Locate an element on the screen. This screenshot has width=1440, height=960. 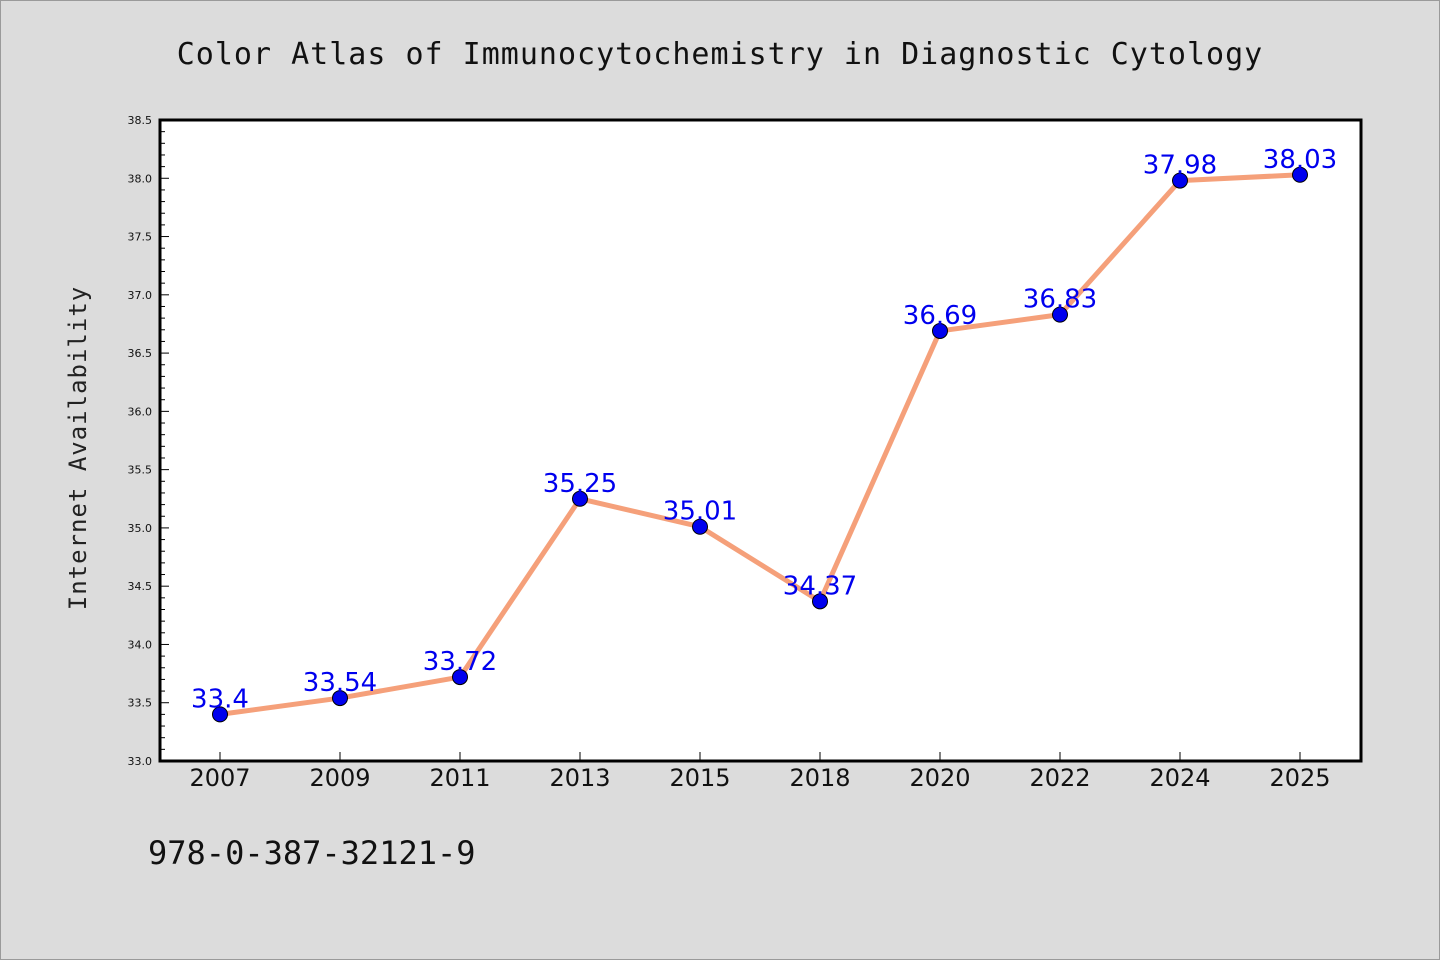
x-tick-label: 2020 is located at coordinates (939, 778).